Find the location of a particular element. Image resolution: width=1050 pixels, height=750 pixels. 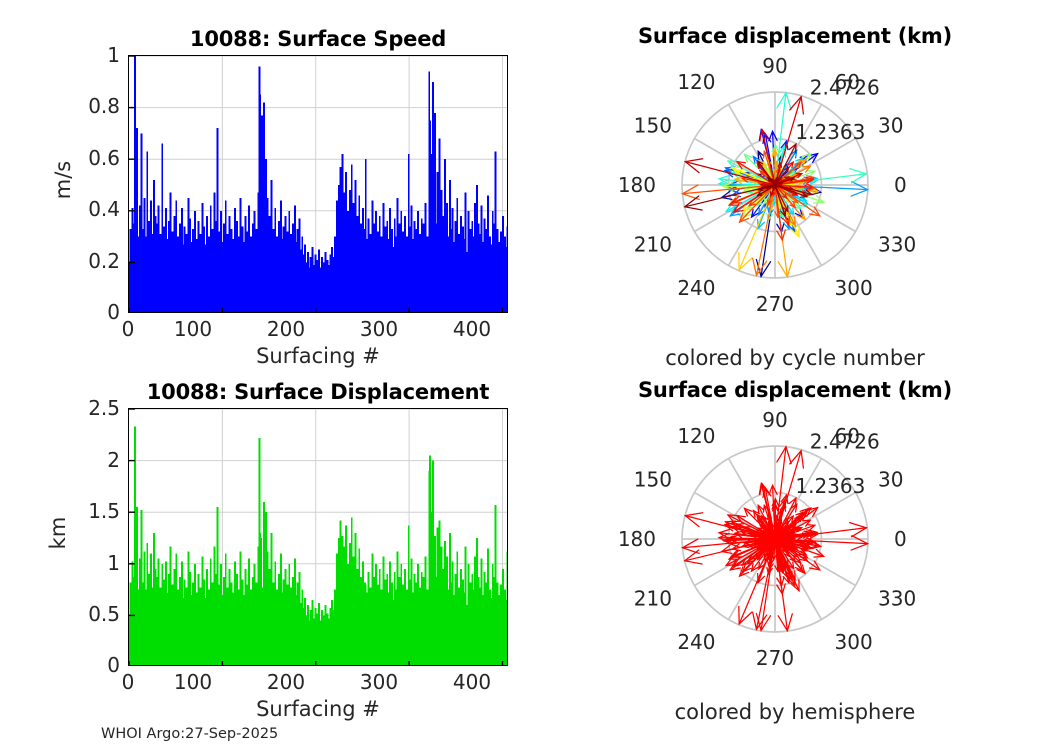

speed-ytick-1: 0.2 is located at coordinates (104, 261).